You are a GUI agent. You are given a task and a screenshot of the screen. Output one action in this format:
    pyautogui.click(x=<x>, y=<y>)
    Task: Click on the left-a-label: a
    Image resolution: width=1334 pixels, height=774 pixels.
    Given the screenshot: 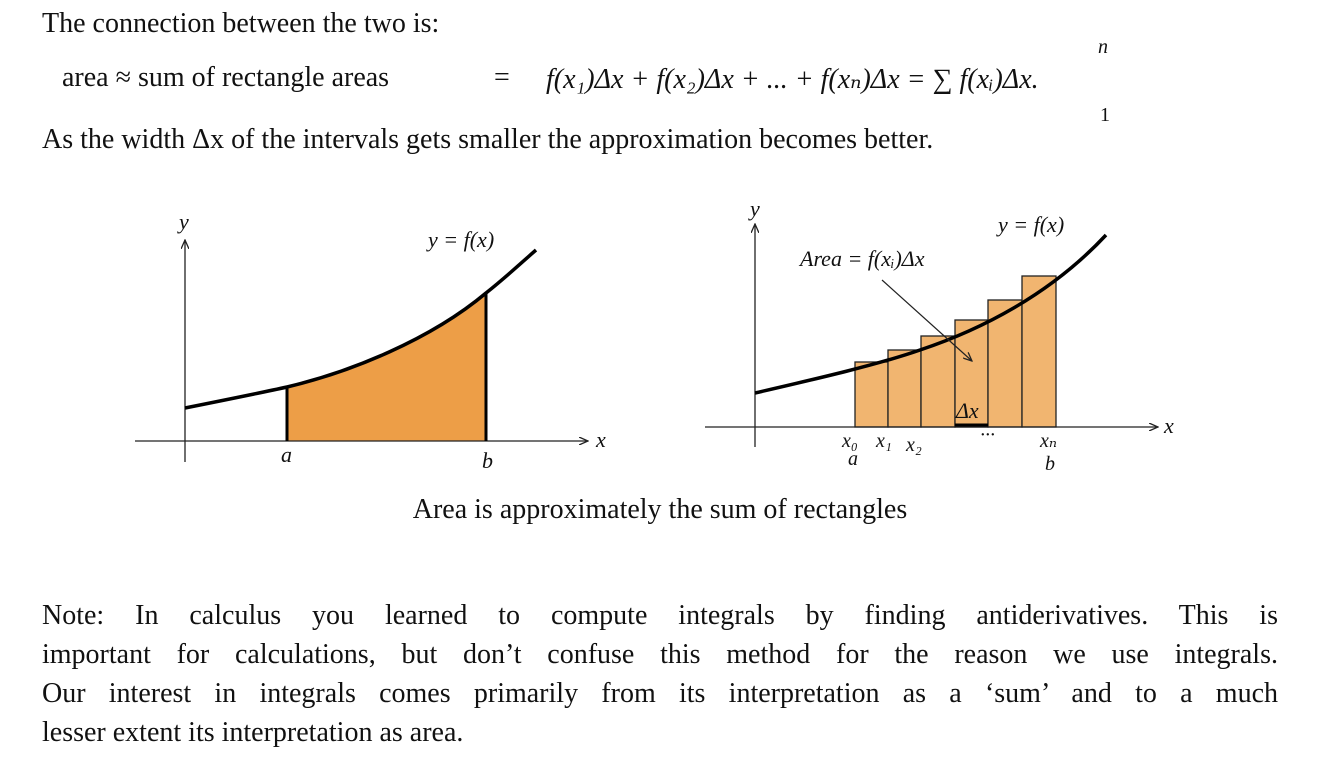 What is the action you would take?
    pyautogui.click(x=286, y=454)
    